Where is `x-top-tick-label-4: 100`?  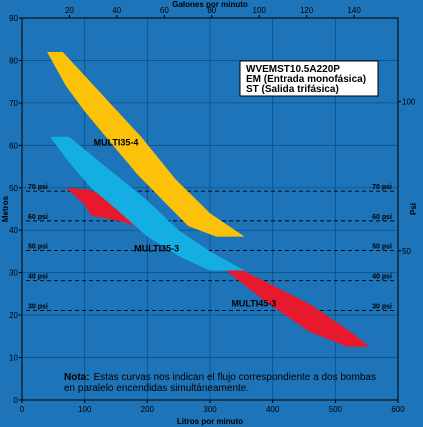 x-top-tick-label-4: 100 is located at coordinates (260, 10).